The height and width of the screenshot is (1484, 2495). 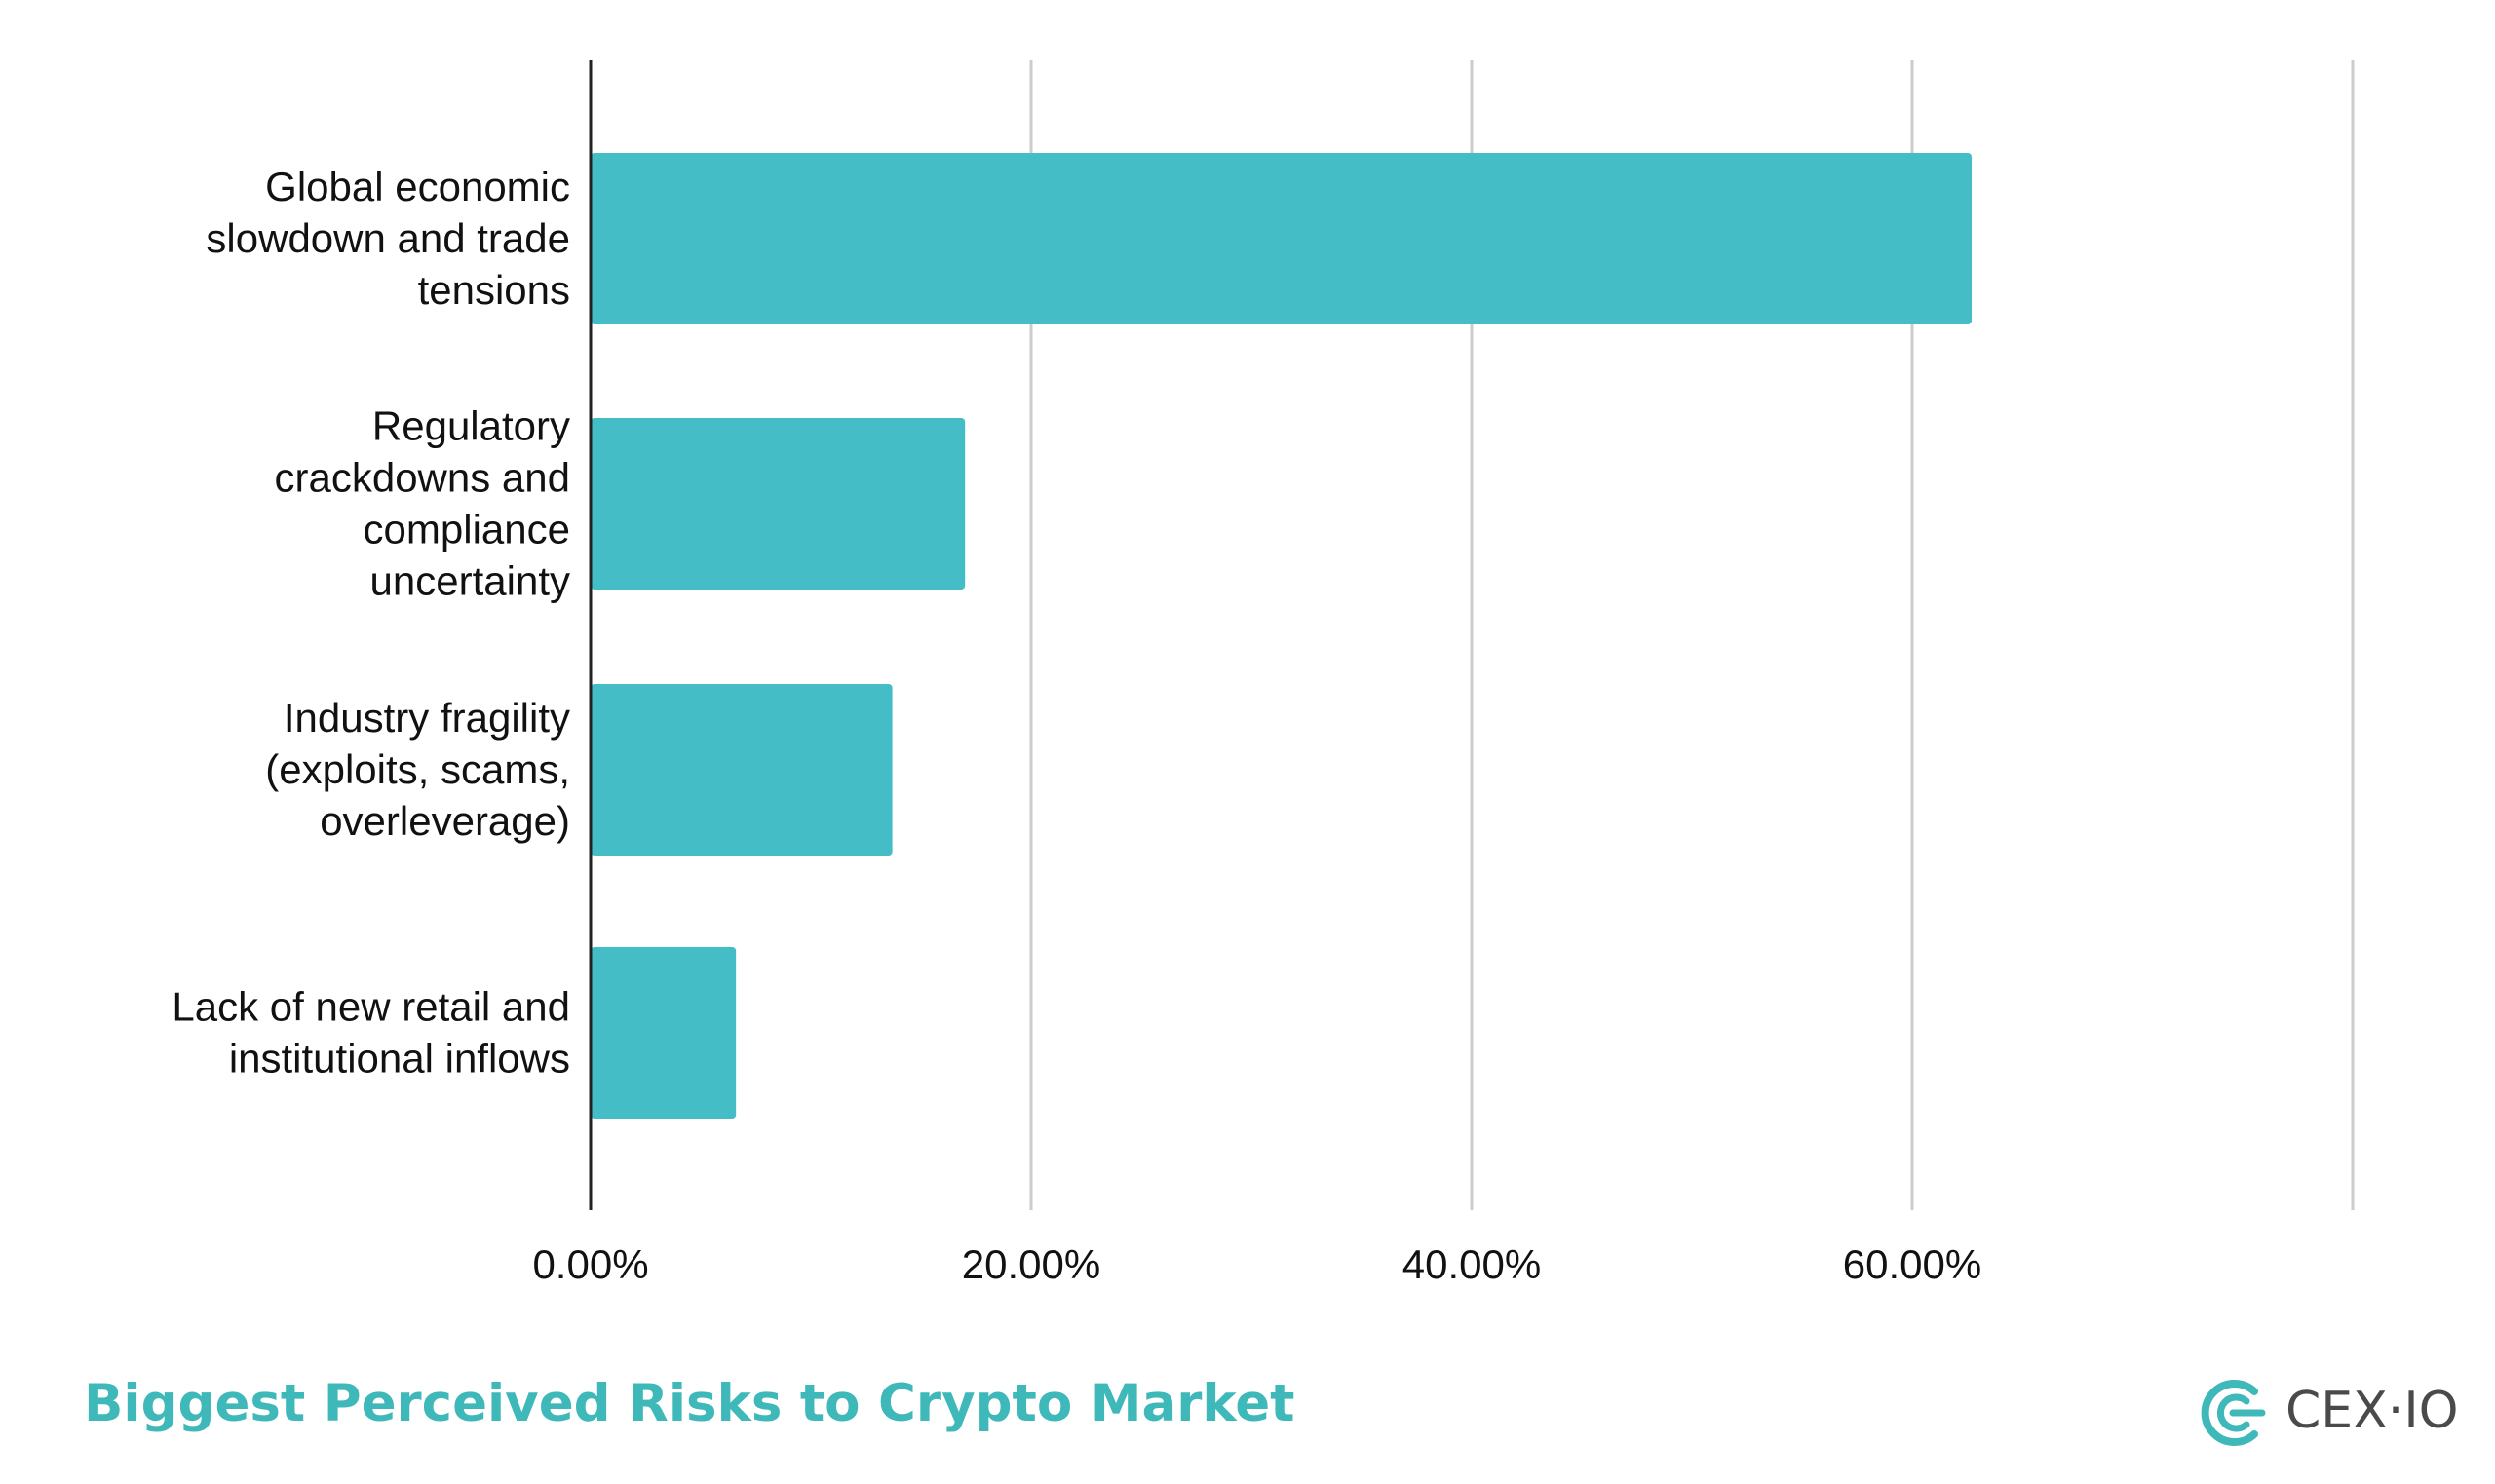 What do you see at coordinates (1031, 1264) in the screenshot?
I see `x-tick-label: 20.00%` at bounding box center [1031, 1264].